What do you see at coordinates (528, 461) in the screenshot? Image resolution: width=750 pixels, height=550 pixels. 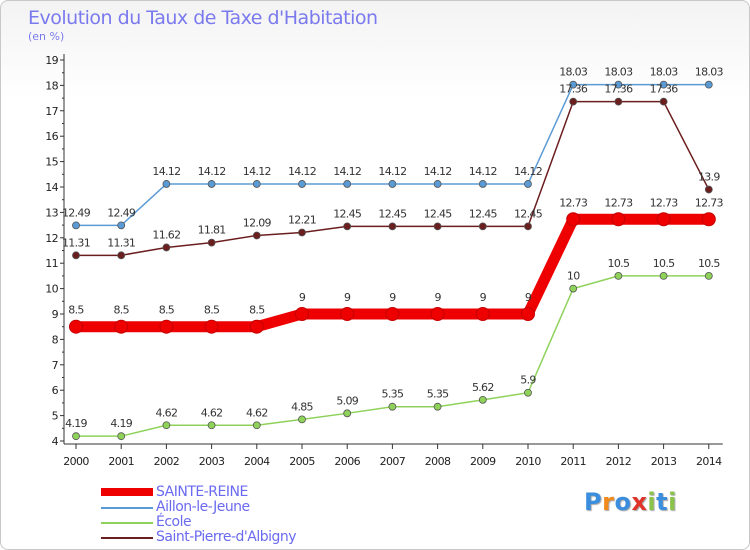 I see `x-tick-label: 2010` at bounding box center [528, 461].